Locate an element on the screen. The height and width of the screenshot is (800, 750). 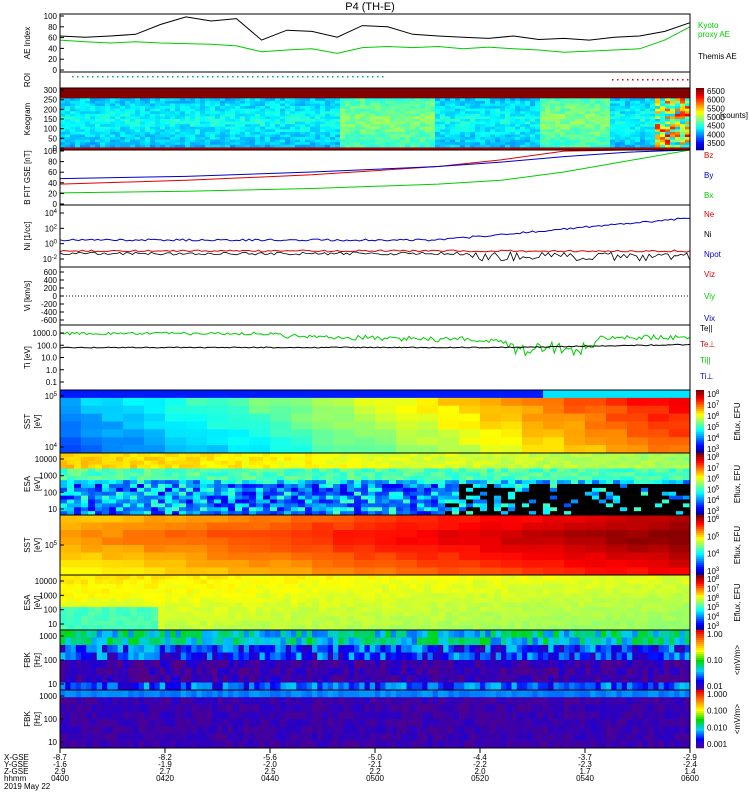
plot-title: P4 (TH-E) is located at coordinates (370, 7).